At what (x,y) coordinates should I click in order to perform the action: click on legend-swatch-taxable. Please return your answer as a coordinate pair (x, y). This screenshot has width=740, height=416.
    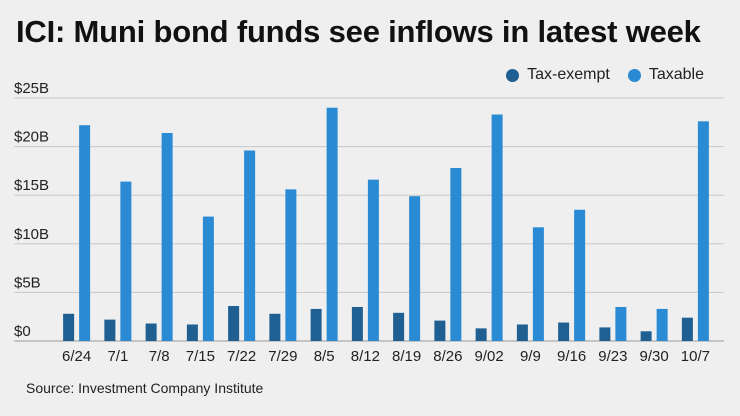
    Looking at the image, I should click on (634, 75).